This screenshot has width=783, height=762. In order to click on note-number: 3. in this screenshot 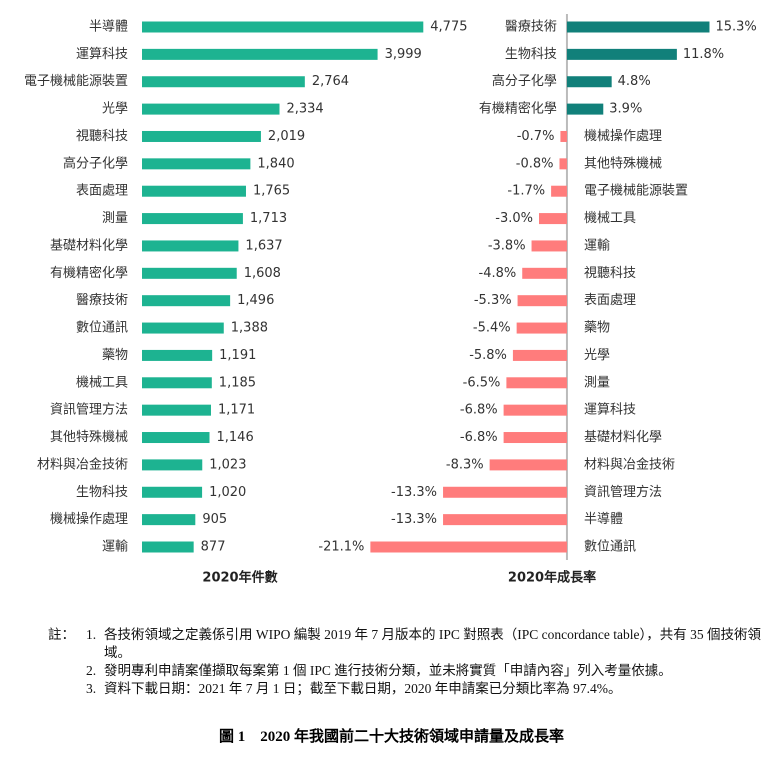, I will do `click(91, 688)`.